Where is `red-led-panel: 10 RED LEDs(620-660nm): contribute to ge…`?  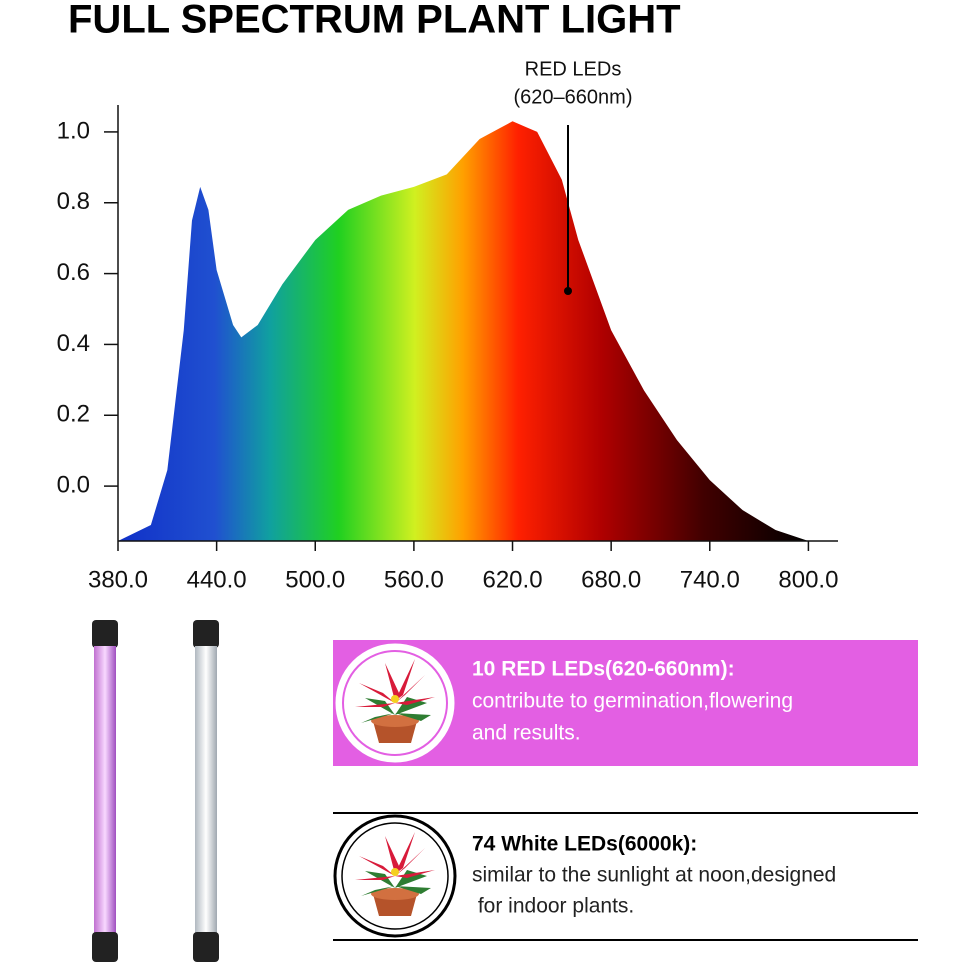
red-led-panel: 10 RED LEDs(620-660nm): contribute to ge… is located at coordinates (625, 703).